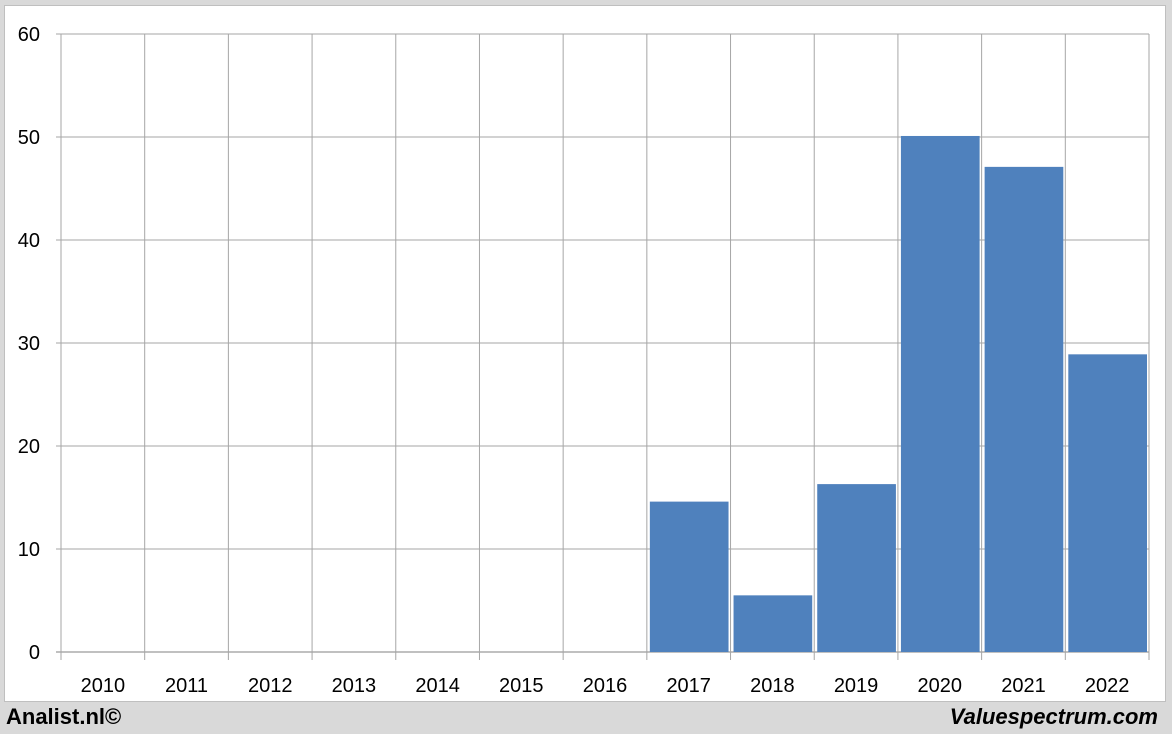  Describe the element at coordinates (772, 686) in the screenshot. I see `x-tick-label: 2018` at that location.